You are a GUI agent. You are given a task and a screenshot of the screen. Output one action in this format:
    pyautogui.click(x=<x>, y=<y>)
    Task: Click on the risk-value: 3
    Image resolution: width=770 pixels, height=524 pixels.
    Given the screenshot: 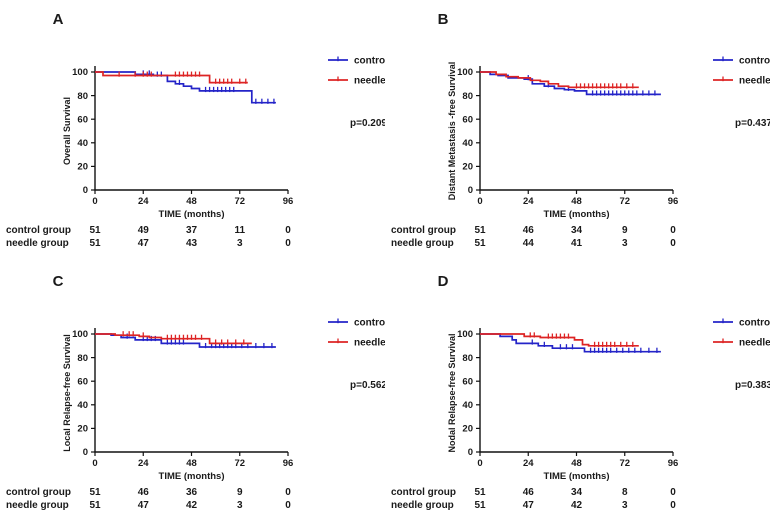 What is the action you would take?
    pyautogui.click(x=625, y=505)
    